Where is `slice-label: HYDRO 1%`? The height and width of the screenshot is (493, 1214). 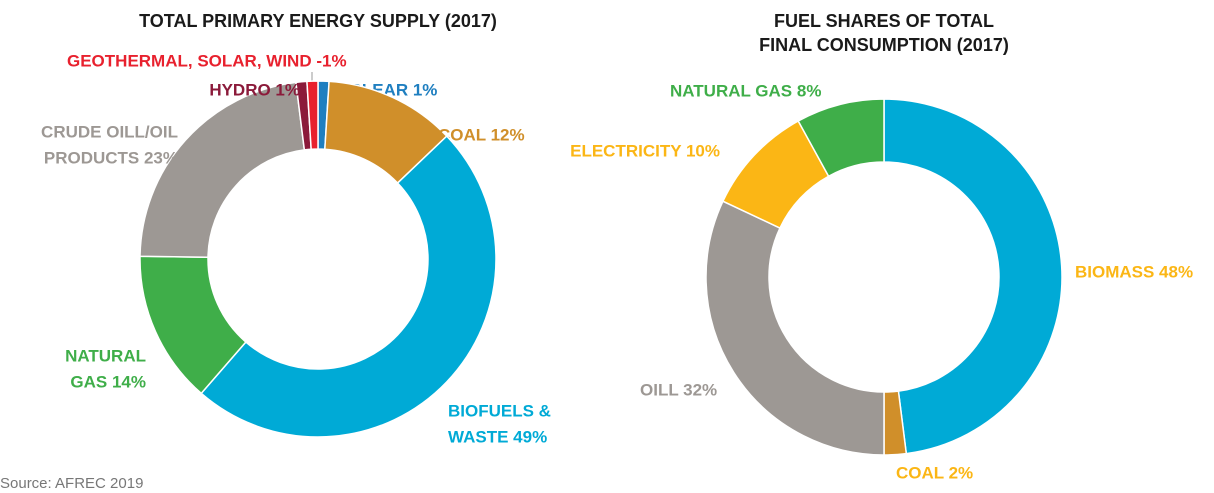
slice-label: HYDRO 1% is located at coordinates (254, 89).